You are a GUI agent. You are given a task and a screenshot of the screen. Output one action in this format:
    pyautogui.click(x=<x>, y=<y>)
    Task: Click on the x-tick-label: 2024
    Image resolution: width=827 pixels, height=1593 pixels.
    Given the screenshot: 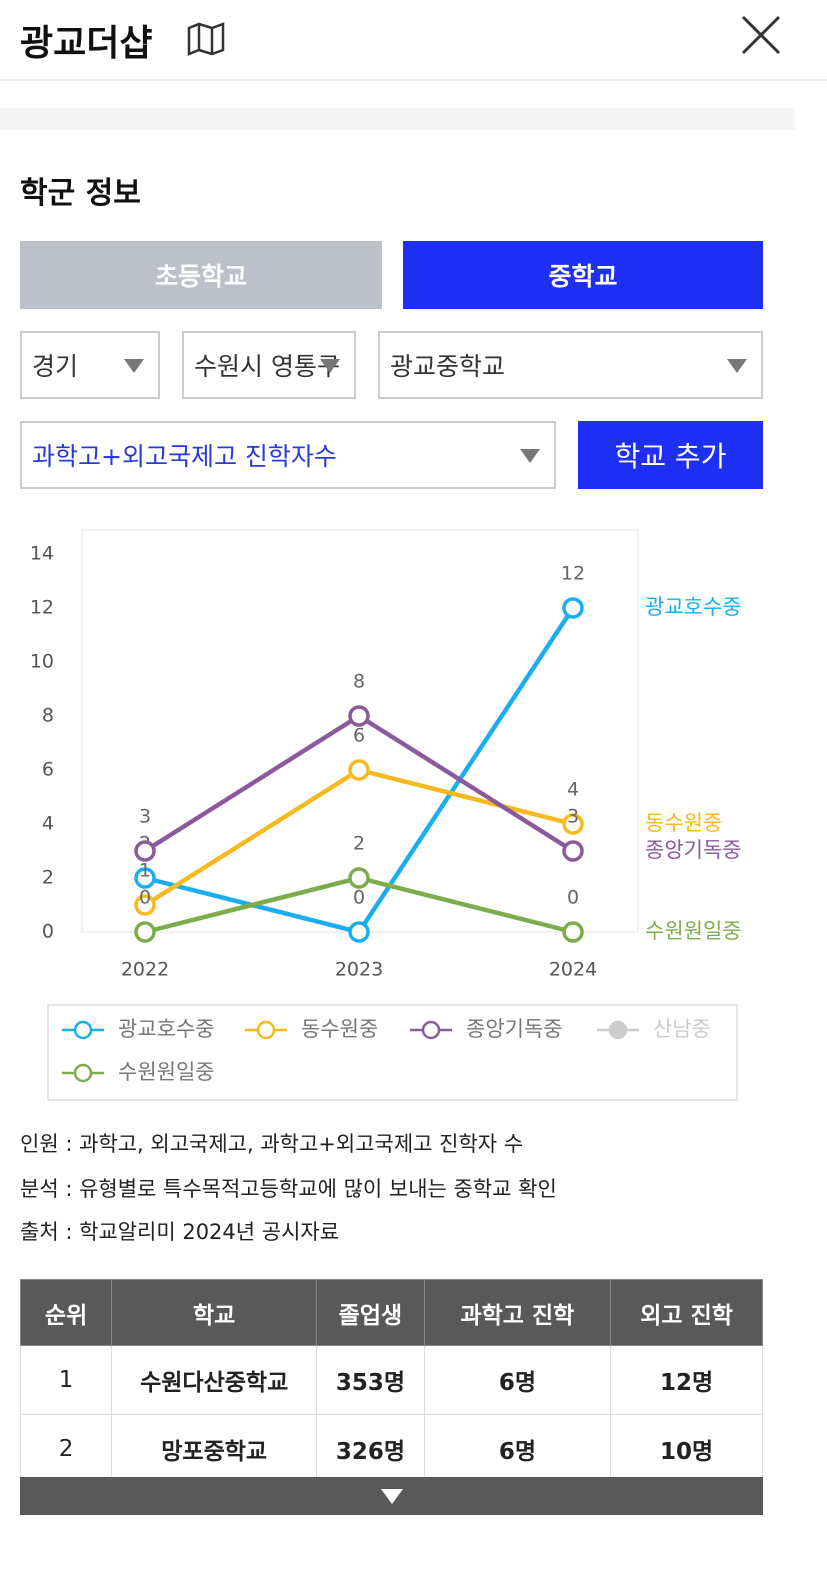 What is the action you would take?
    pyautogui.click(x=573, y=970)
    